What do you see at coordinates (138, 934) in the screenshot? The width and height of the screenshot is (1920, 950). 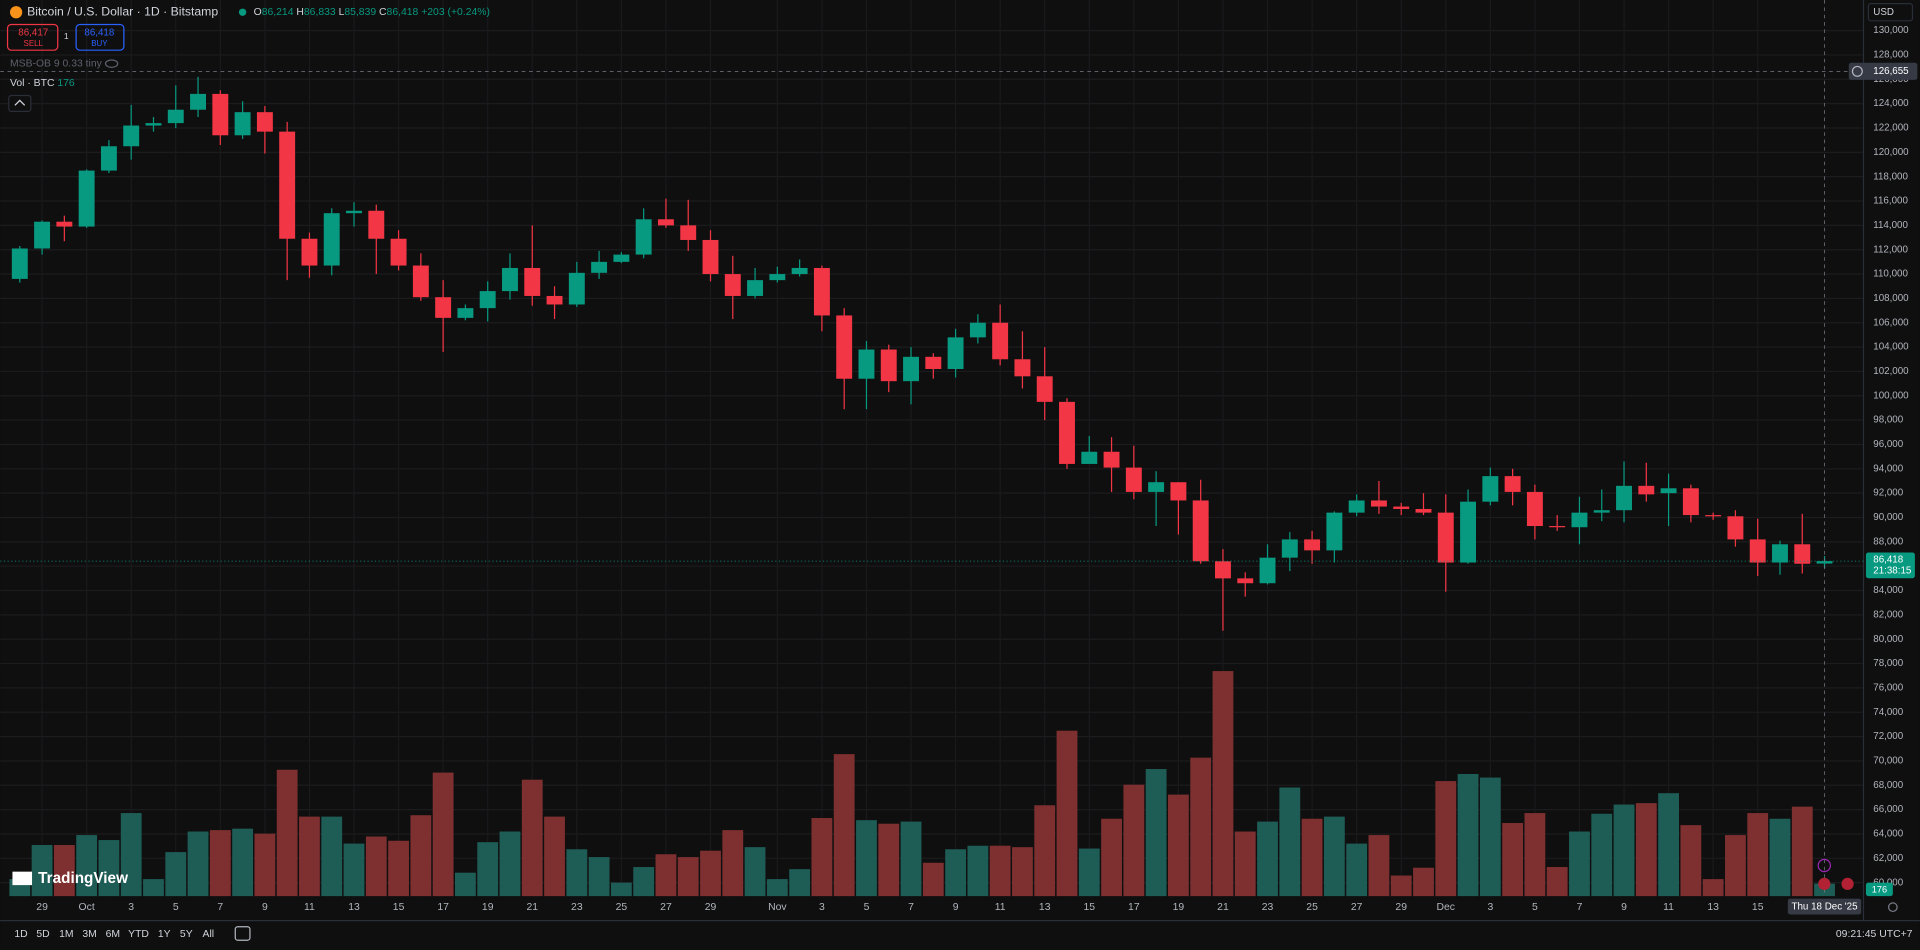 I see `timeframe-button: YTD` at bounding box center [138, 934].